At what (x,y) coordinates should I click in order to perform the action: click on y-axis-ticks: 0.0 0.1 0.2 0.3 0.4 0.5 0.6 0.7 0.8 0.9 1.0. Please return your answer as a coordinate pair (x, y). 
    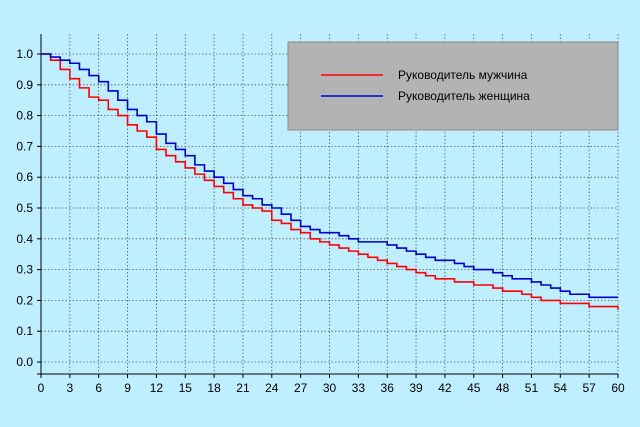
    Looking at the image, I should click on (28, 208).